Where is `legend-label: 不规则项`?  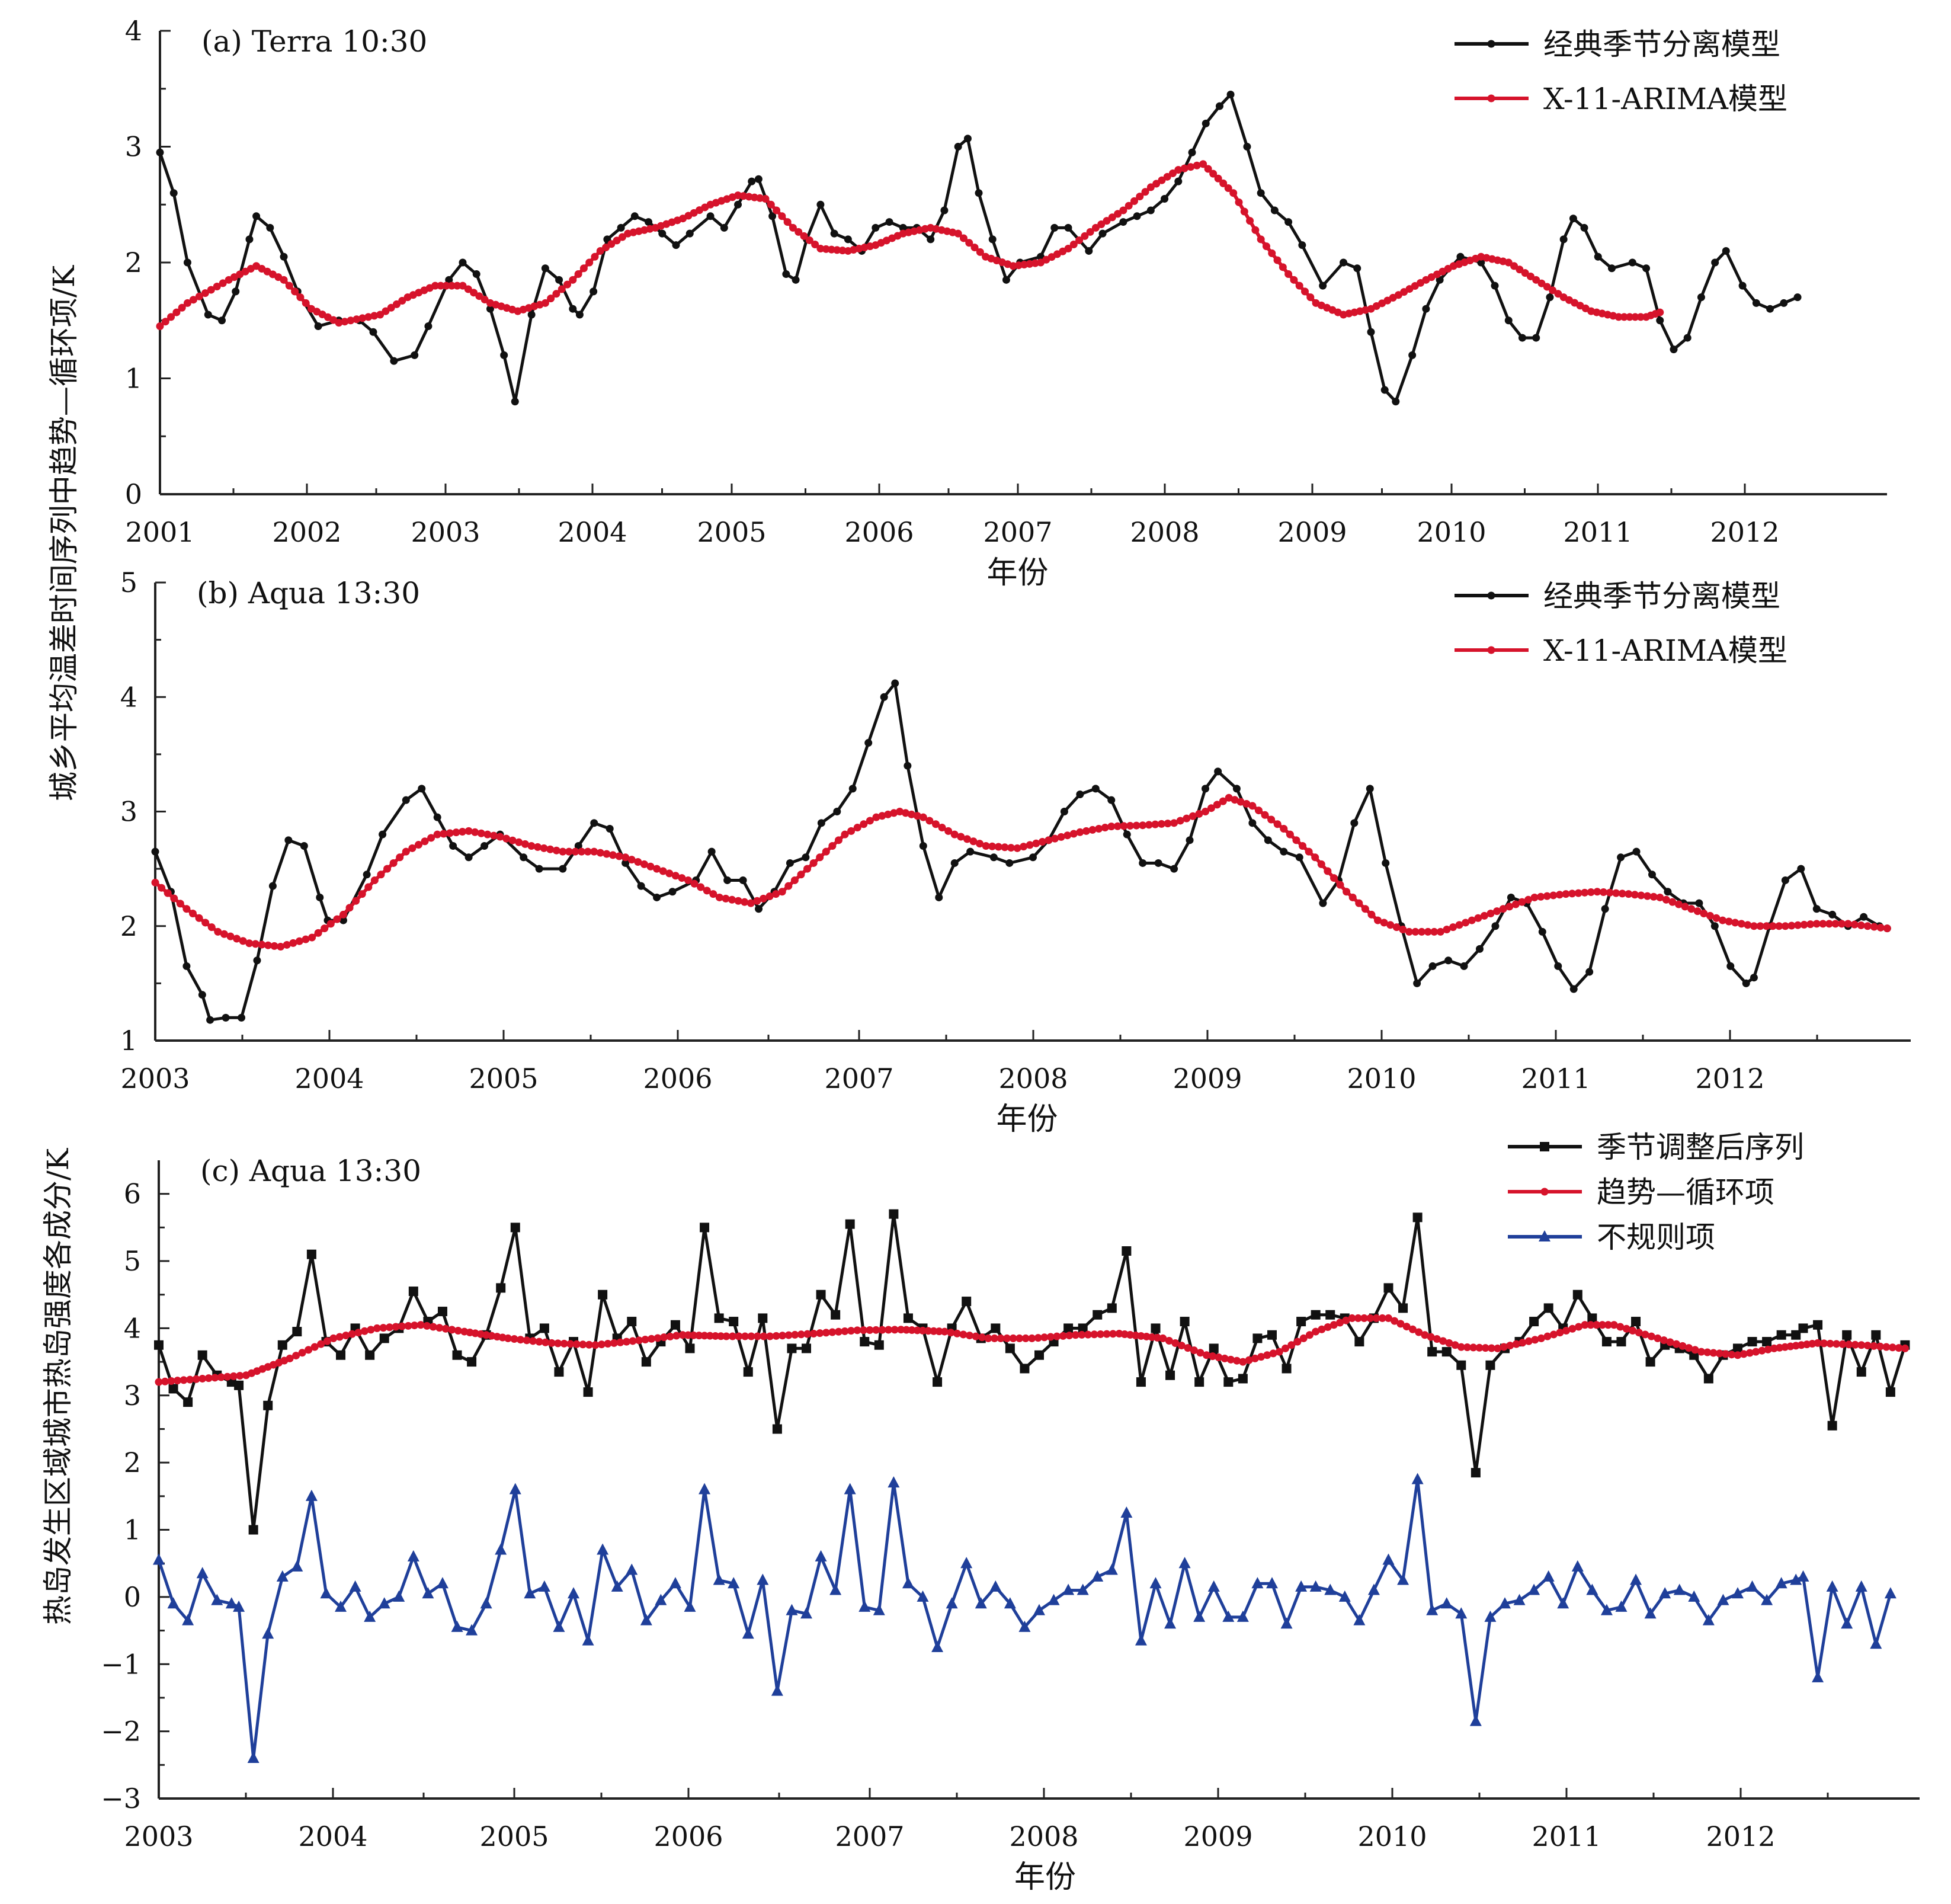 legend-label: 不规则项 is located at coordinates (1656, 1237).